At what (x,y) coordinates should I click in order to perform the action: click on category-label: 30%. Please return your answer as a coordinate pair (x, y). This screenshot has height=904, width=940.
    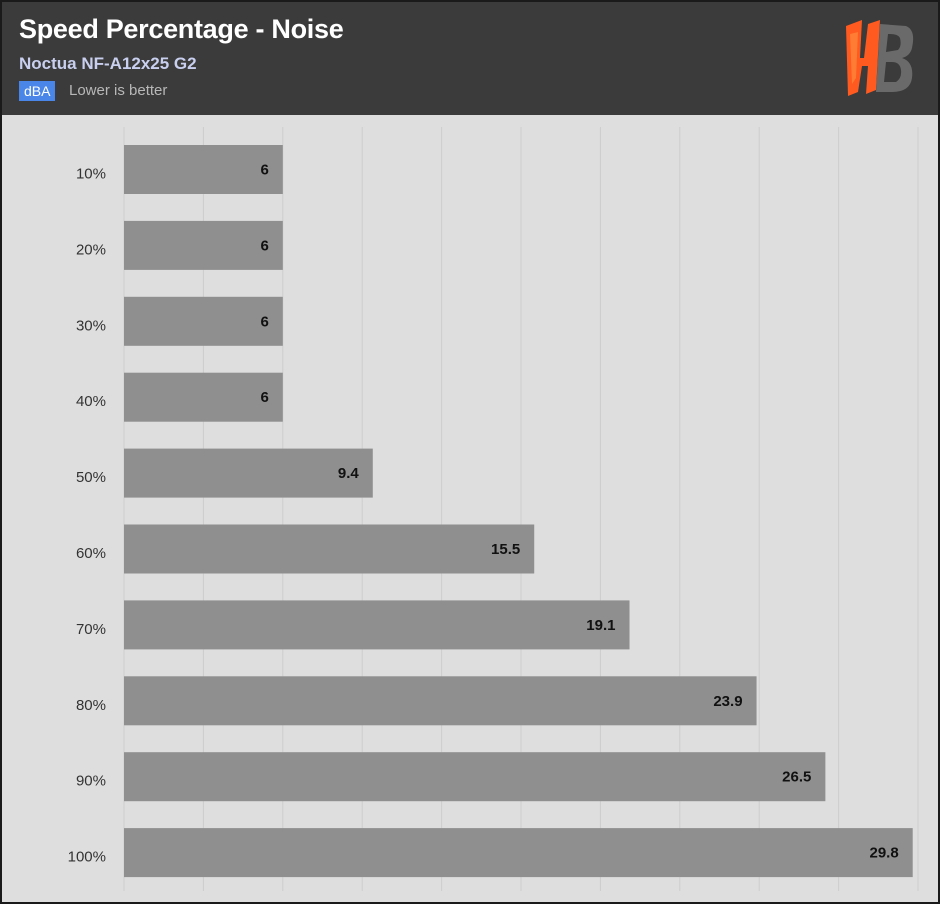
    Looking at the image, I should click on (91, 325).